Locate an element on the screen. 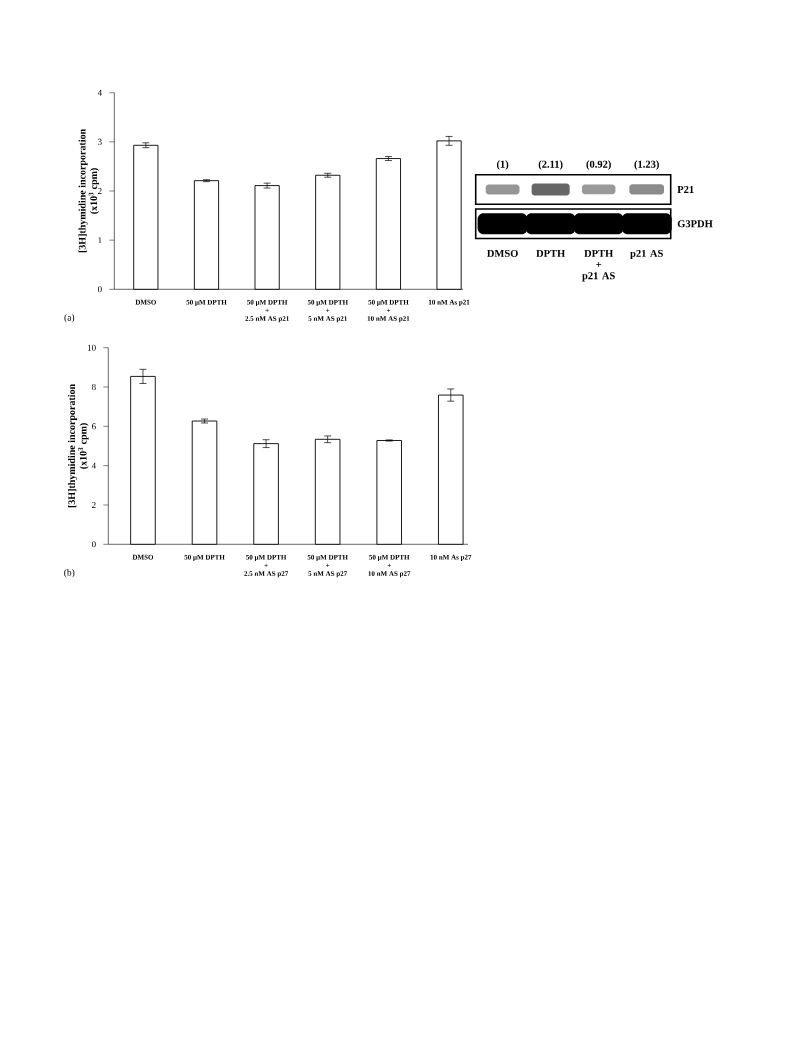  category-label: p21 AS is located at coordinates (646, 254).